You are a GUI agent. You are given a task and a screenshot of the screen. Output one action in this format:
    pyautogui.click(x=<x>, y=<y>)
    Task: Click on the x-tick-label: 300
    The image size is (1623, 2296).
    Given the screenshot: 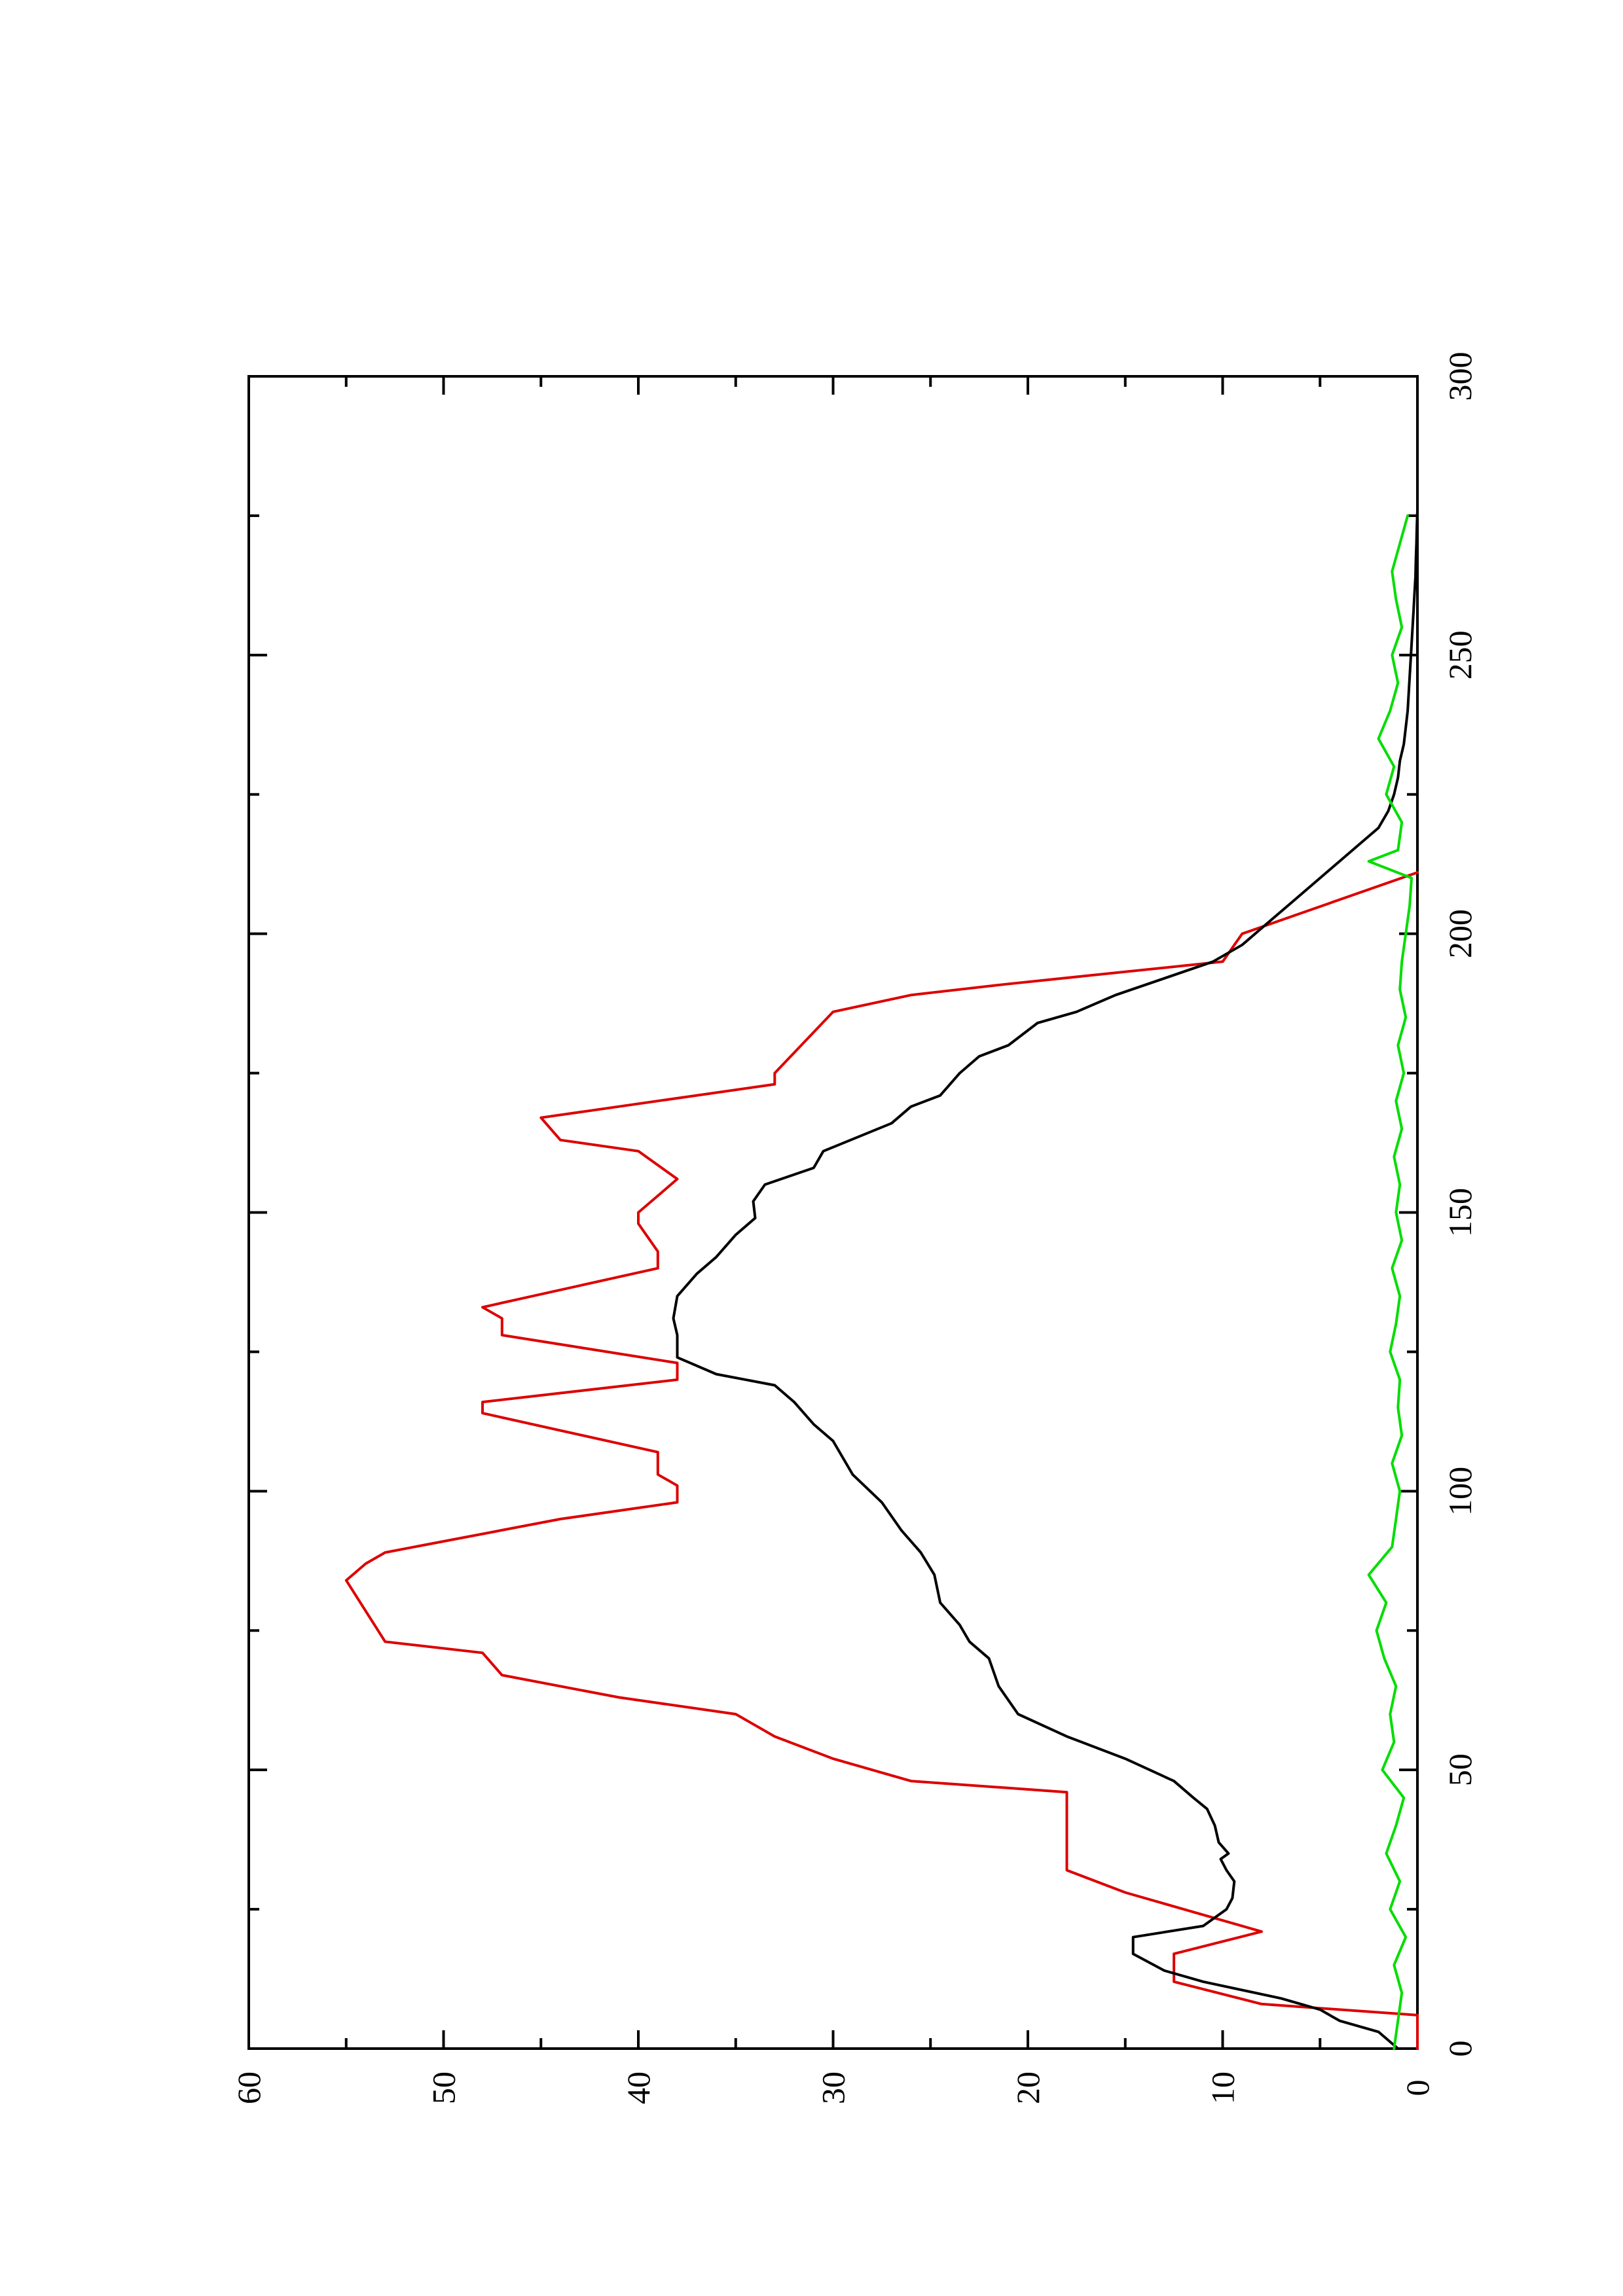 What is the action you would take?
    pyautogui.click(x=1460, y=376)
    